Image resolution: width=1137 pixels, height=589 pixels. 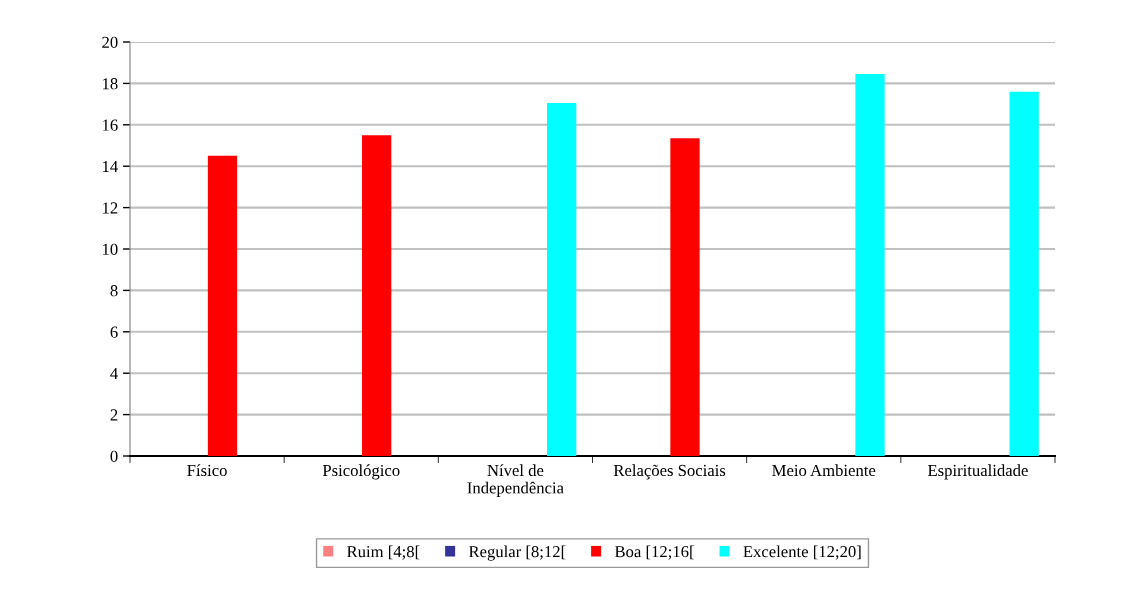 I want to click on x-tick-label: Psicológico, so click(x=361, y=472).